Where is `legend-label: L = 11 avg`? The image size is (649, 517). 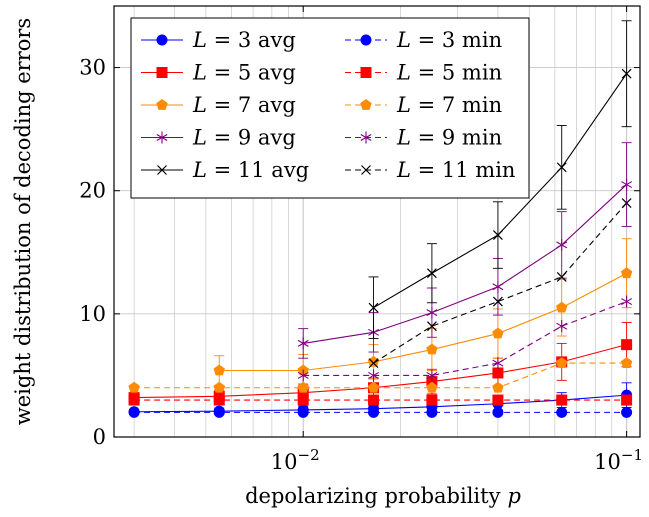
legend-label: L = 11 avg is located at coordinates (250, 170).